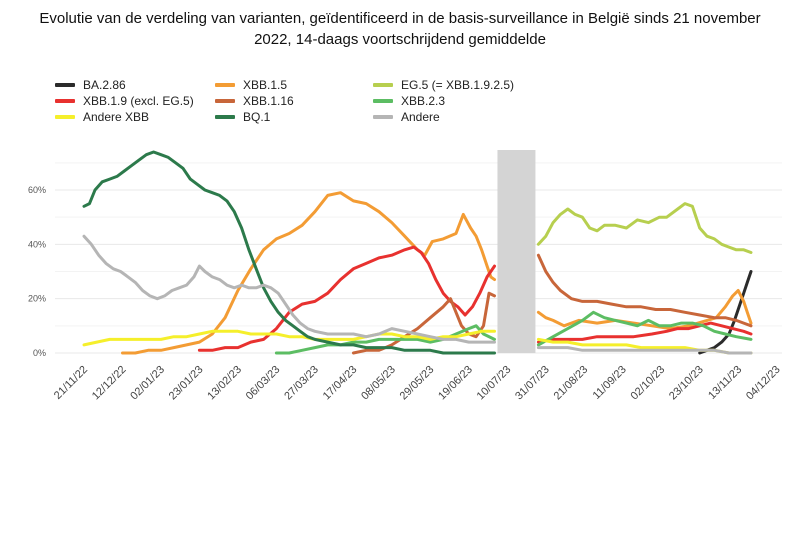 This screenshot has width=800, height=559. I want to click on x-tick-label: 13/02/23, so click(224, 383).